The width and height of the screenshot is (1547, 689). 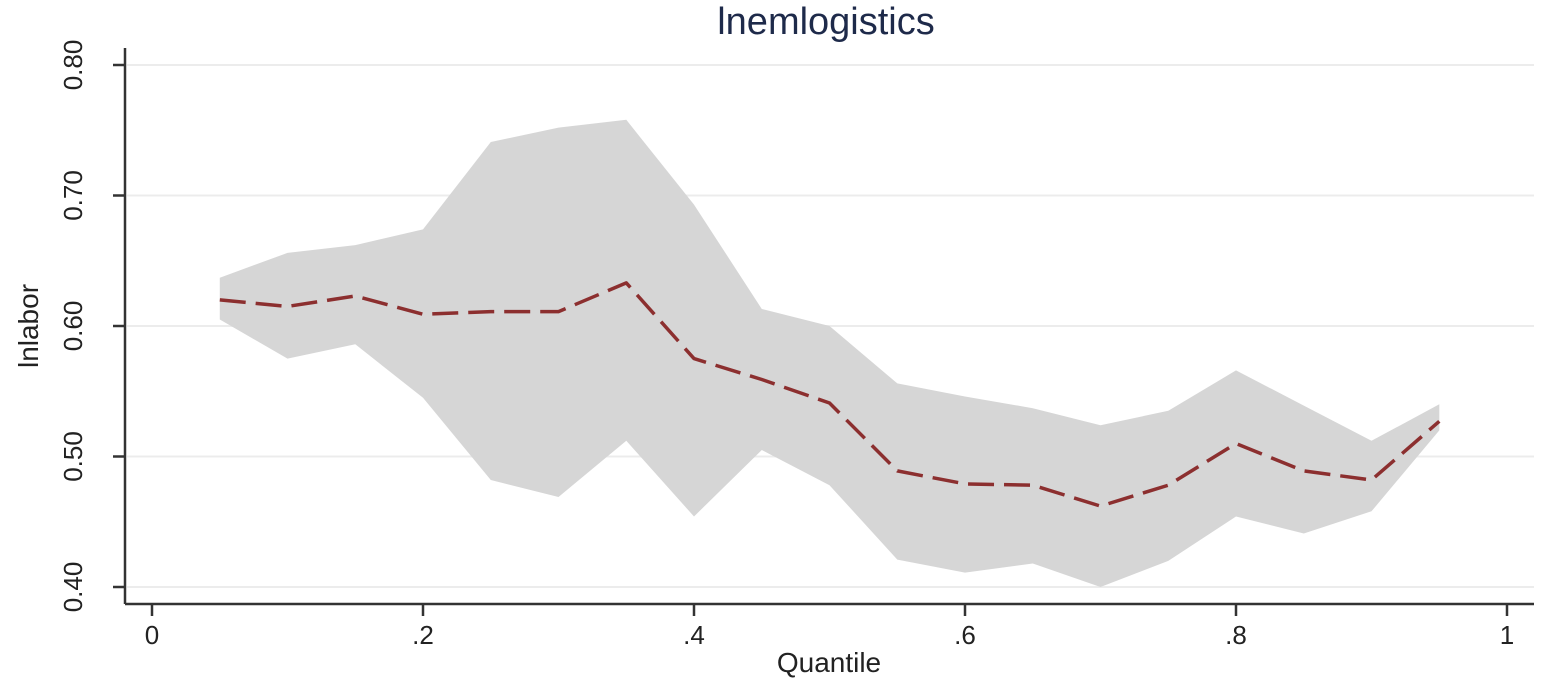 What do you see at coordinates (965, 635) in the screenshot?
I see `x-tick-label-3: .6` at bounding box center [965, 635].